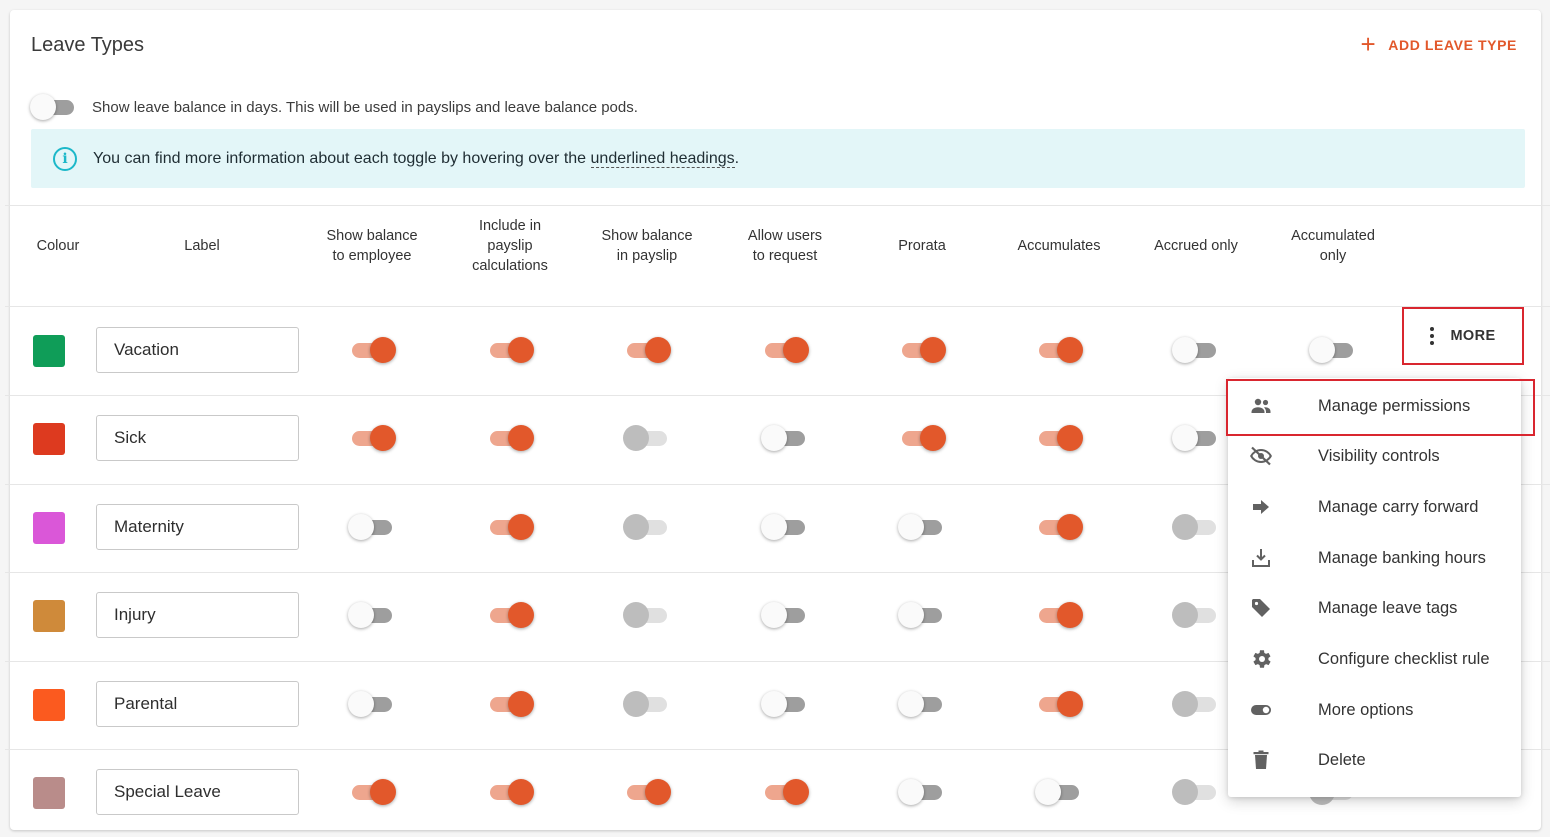 The width and height of the screenshot is (1550, 837). I want to click on header-allow-users: Allow users to request, so click(785, 246).